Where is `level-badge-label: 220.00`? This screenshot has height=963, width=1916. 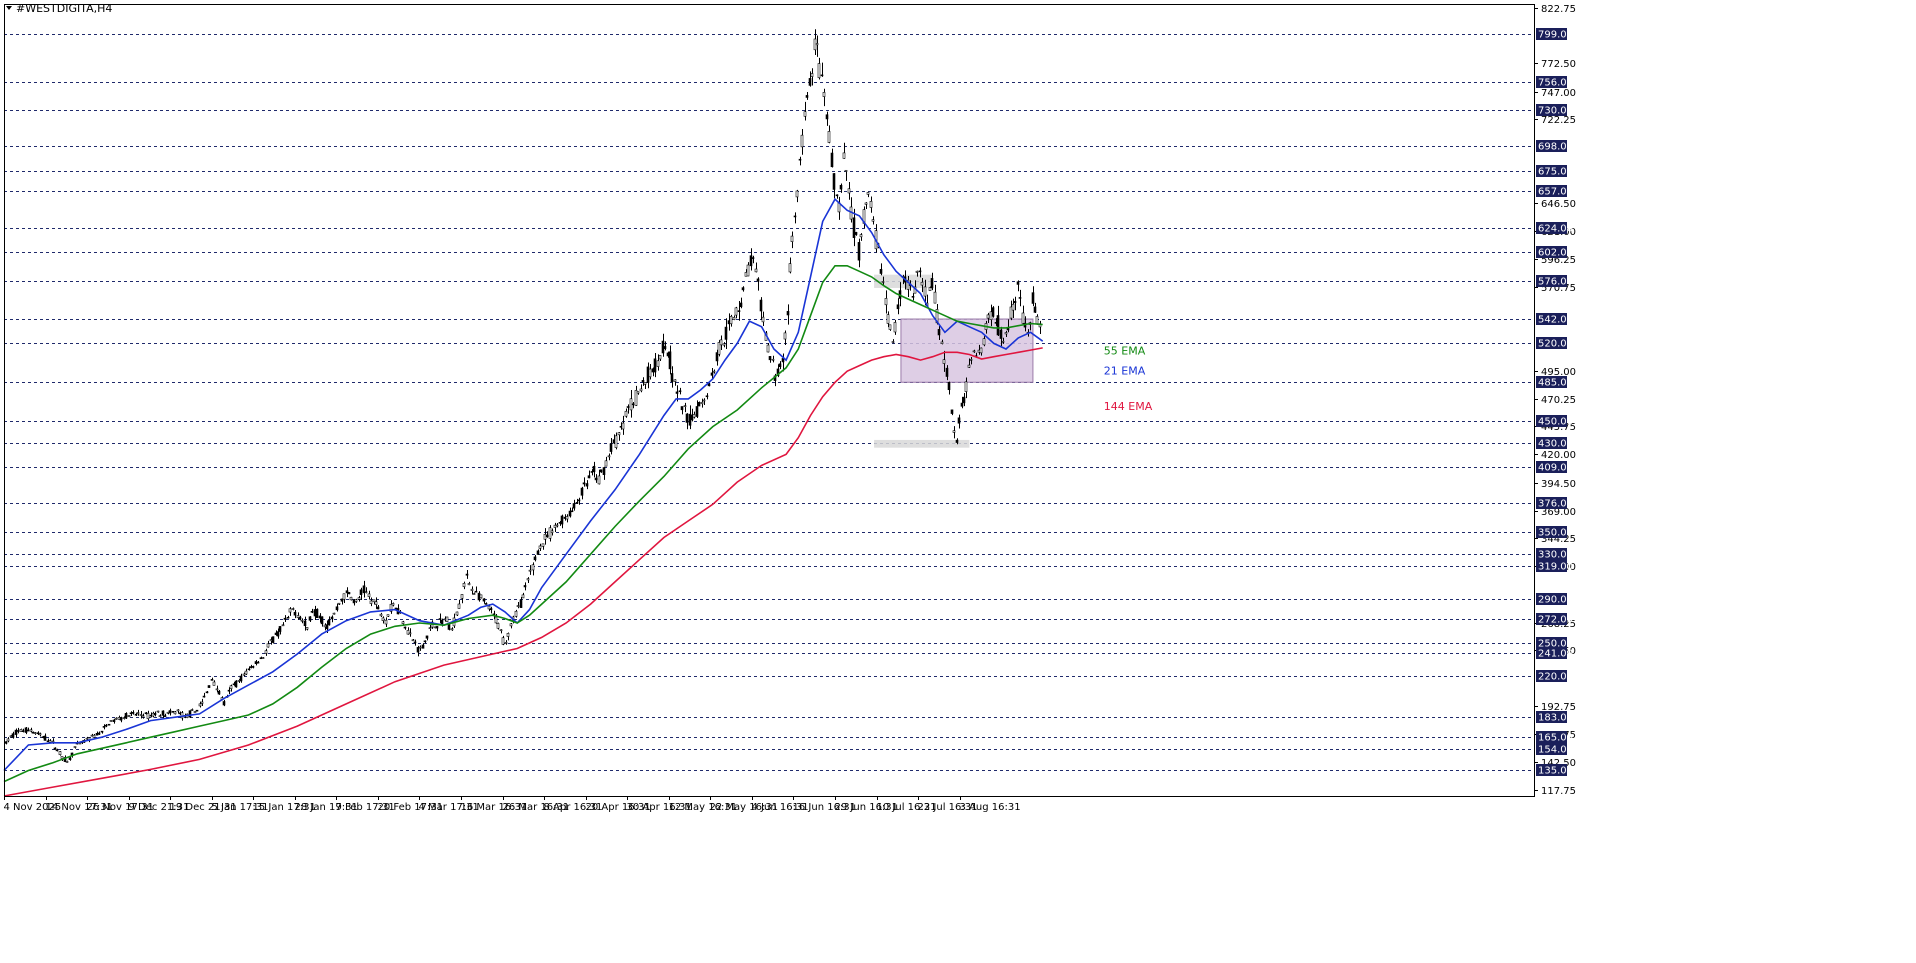 level-badge-label: 220.00 is located at coordinates (1555, 677).